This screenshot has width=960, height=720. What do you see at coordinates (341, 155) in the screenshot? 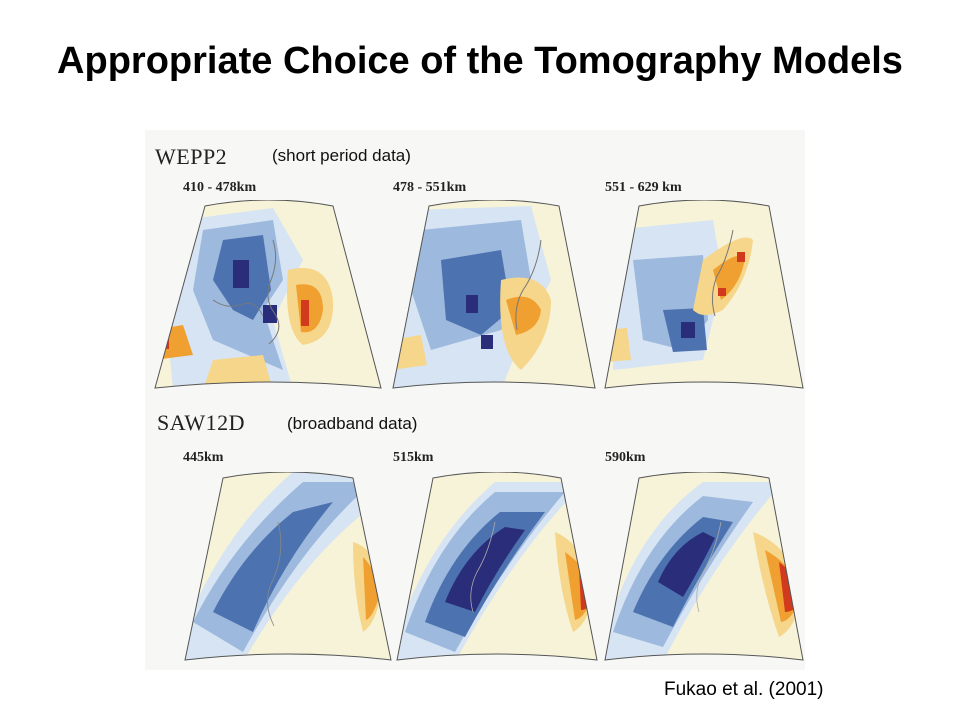
I see `data-note-short-period: (short period data)` at bounding box center [341, 155].